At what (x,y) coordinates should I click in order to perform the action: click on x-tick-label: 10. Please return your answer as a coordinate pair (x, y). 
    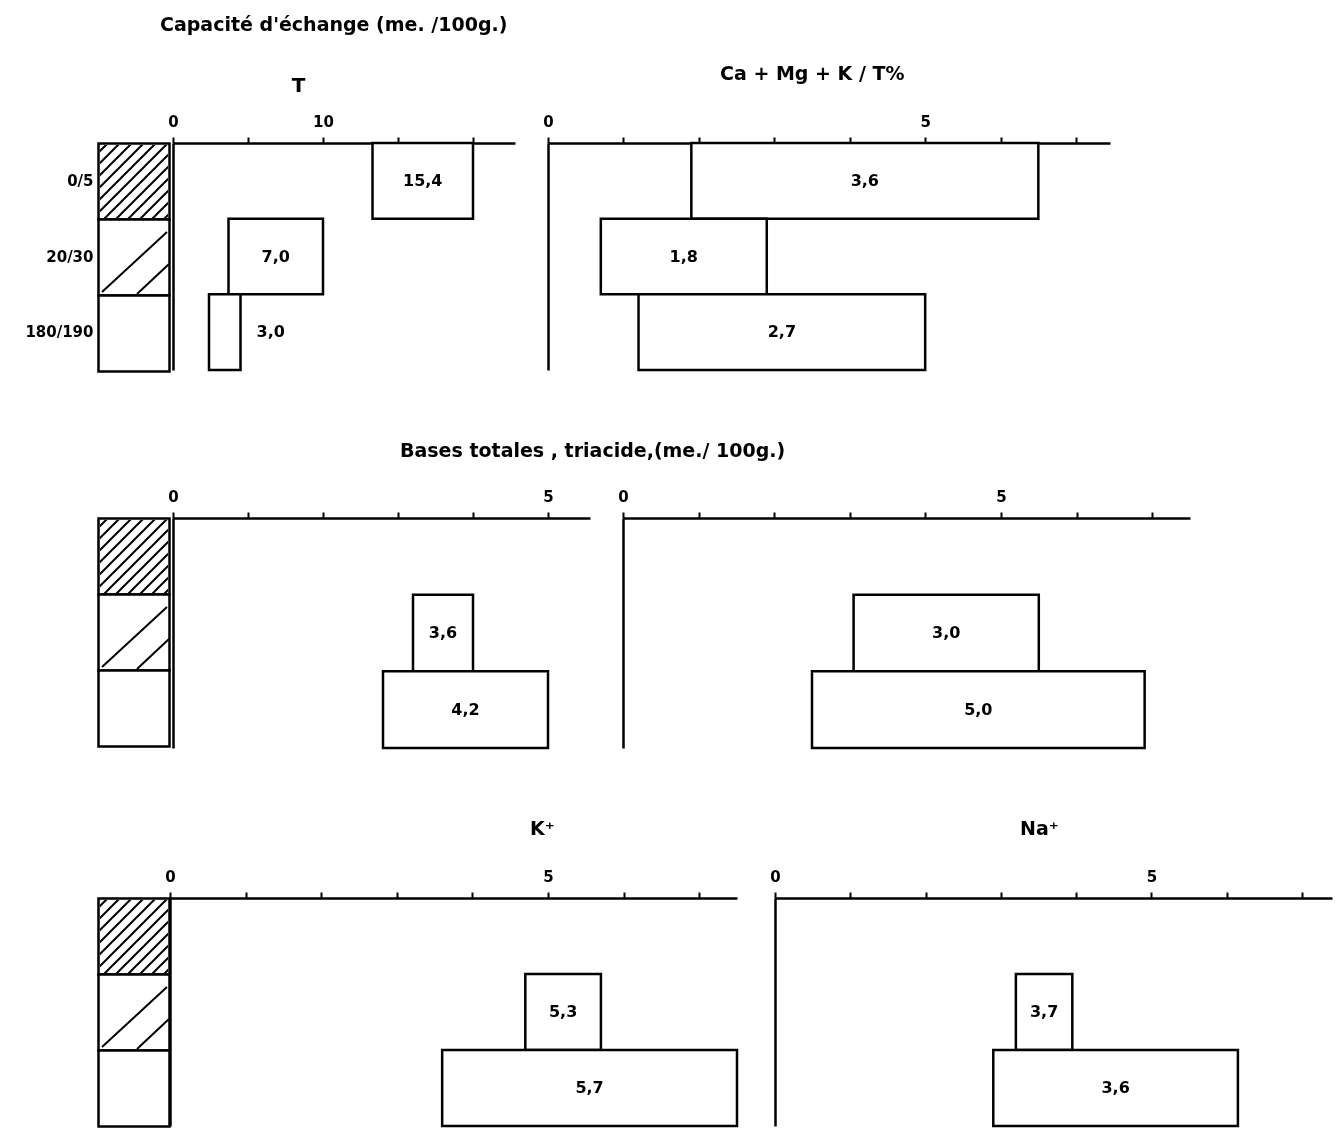
    Looking at the image, I should click on (323, 121).